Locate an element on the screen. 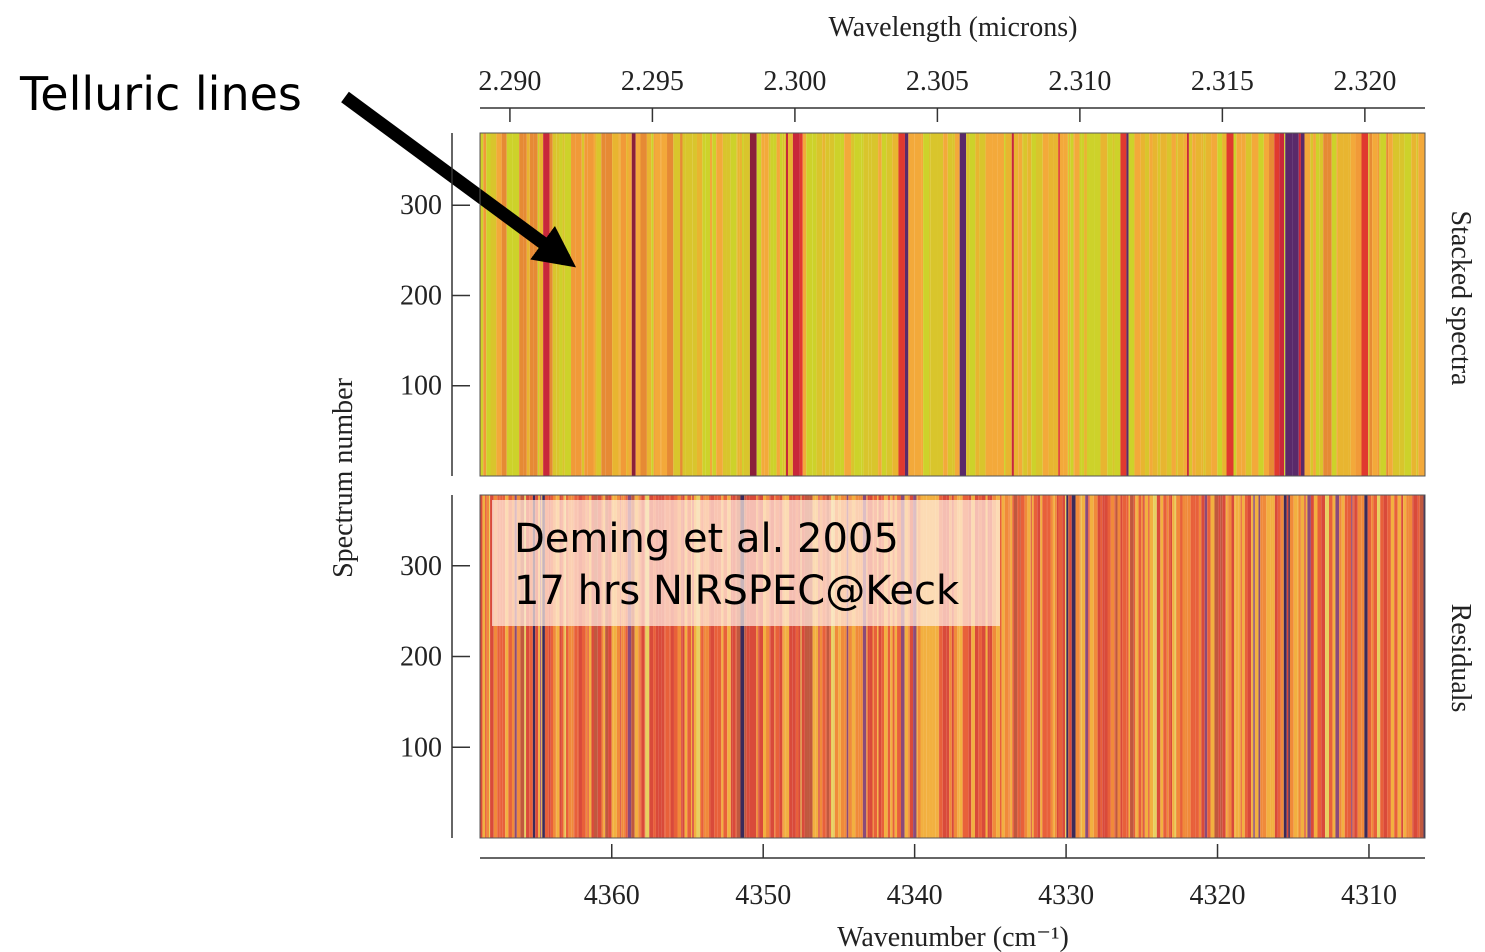  y-tick-label: 100 is located at coordinates (421, 386).